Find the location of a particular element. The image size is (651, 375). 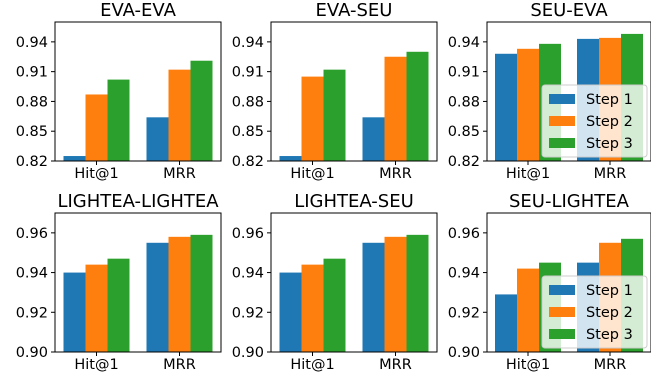

panel-title: EVA-SEU is located at coordinates (354, 10).